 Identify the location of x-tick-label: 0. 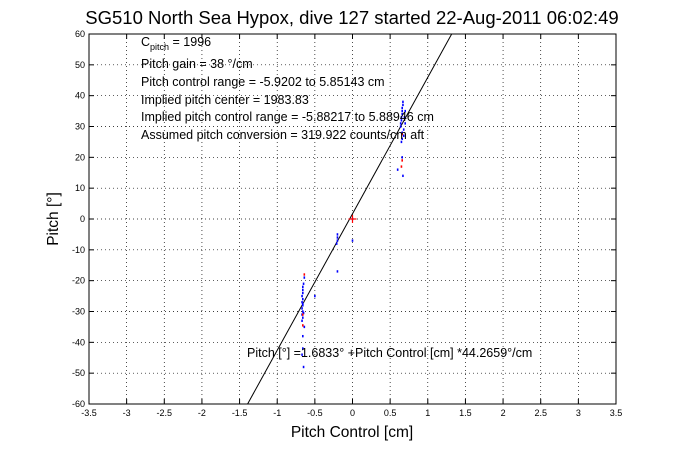
(352, 413).